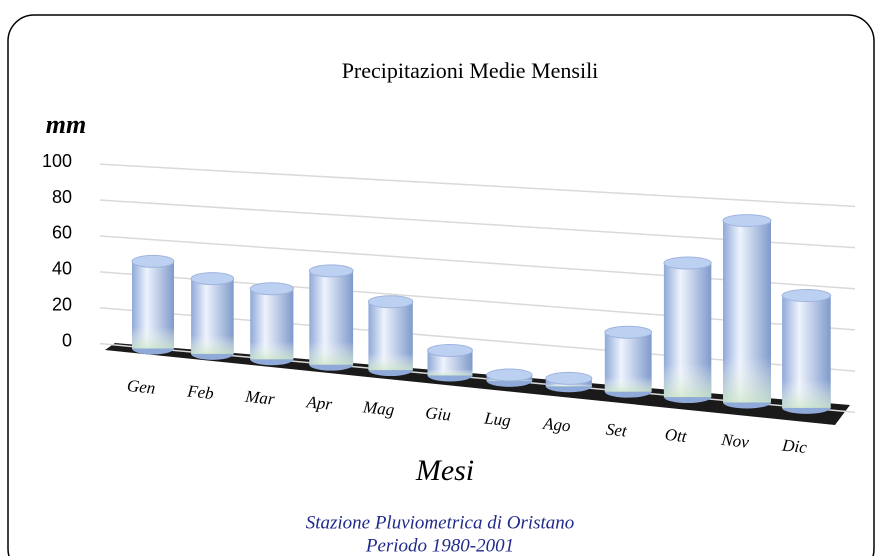 The image size is (880, 556). I want to click on y-tick-label: 100, so click(57, 161).